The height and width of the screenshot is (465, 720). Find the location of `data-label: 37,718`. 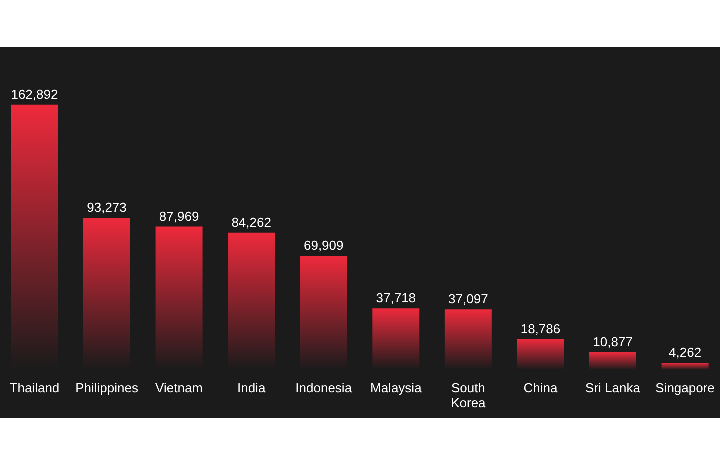

data-label: 37,718 is located at coordinates (396, 298).